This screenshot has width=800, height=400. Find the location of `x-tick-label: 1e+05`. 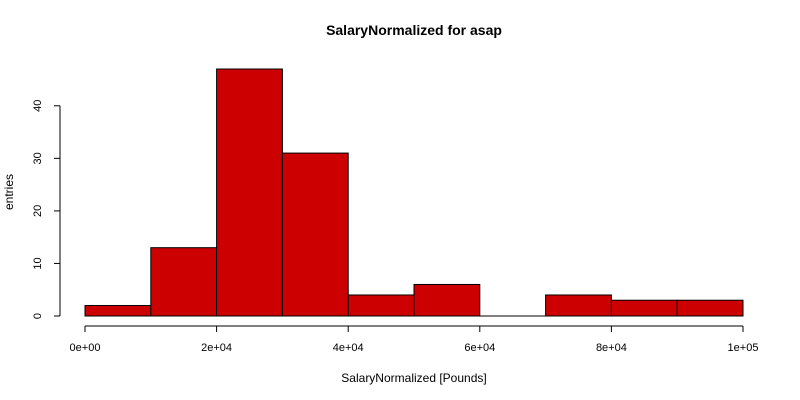

x-tick-label: 1e+05 is located at coordinates (743, 348).